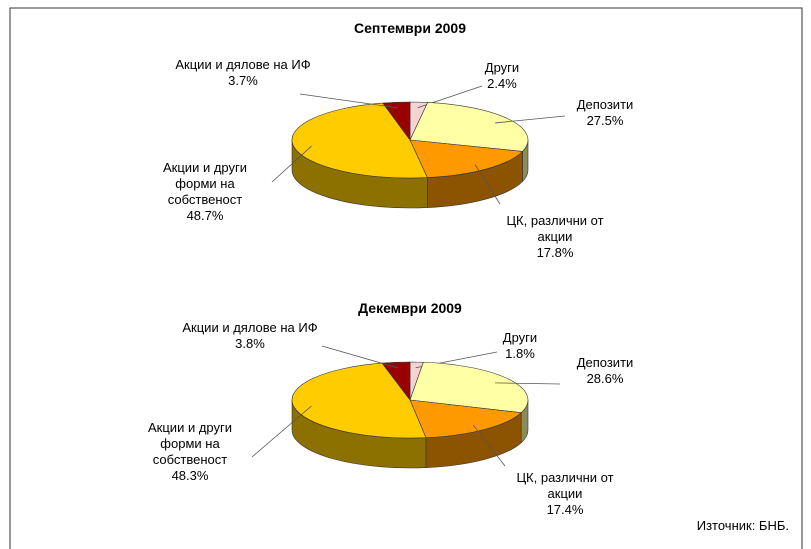  I want to click on value-label: 1.8%, so click(520, 353).